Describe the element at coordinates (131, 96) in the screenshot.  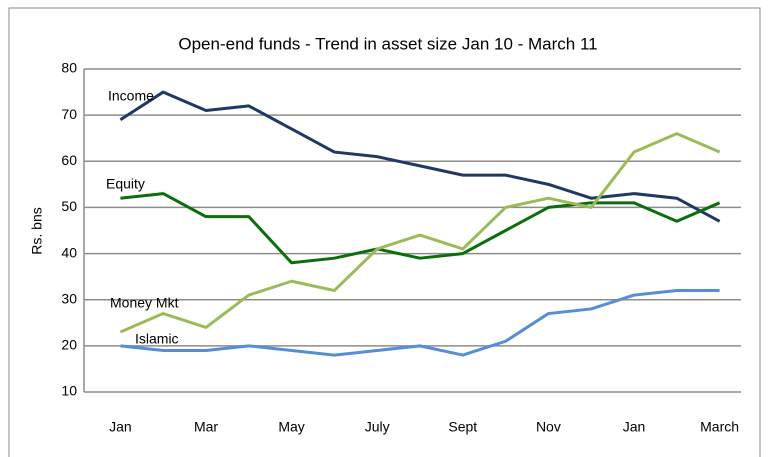
I see `series-label: Income` at that location.